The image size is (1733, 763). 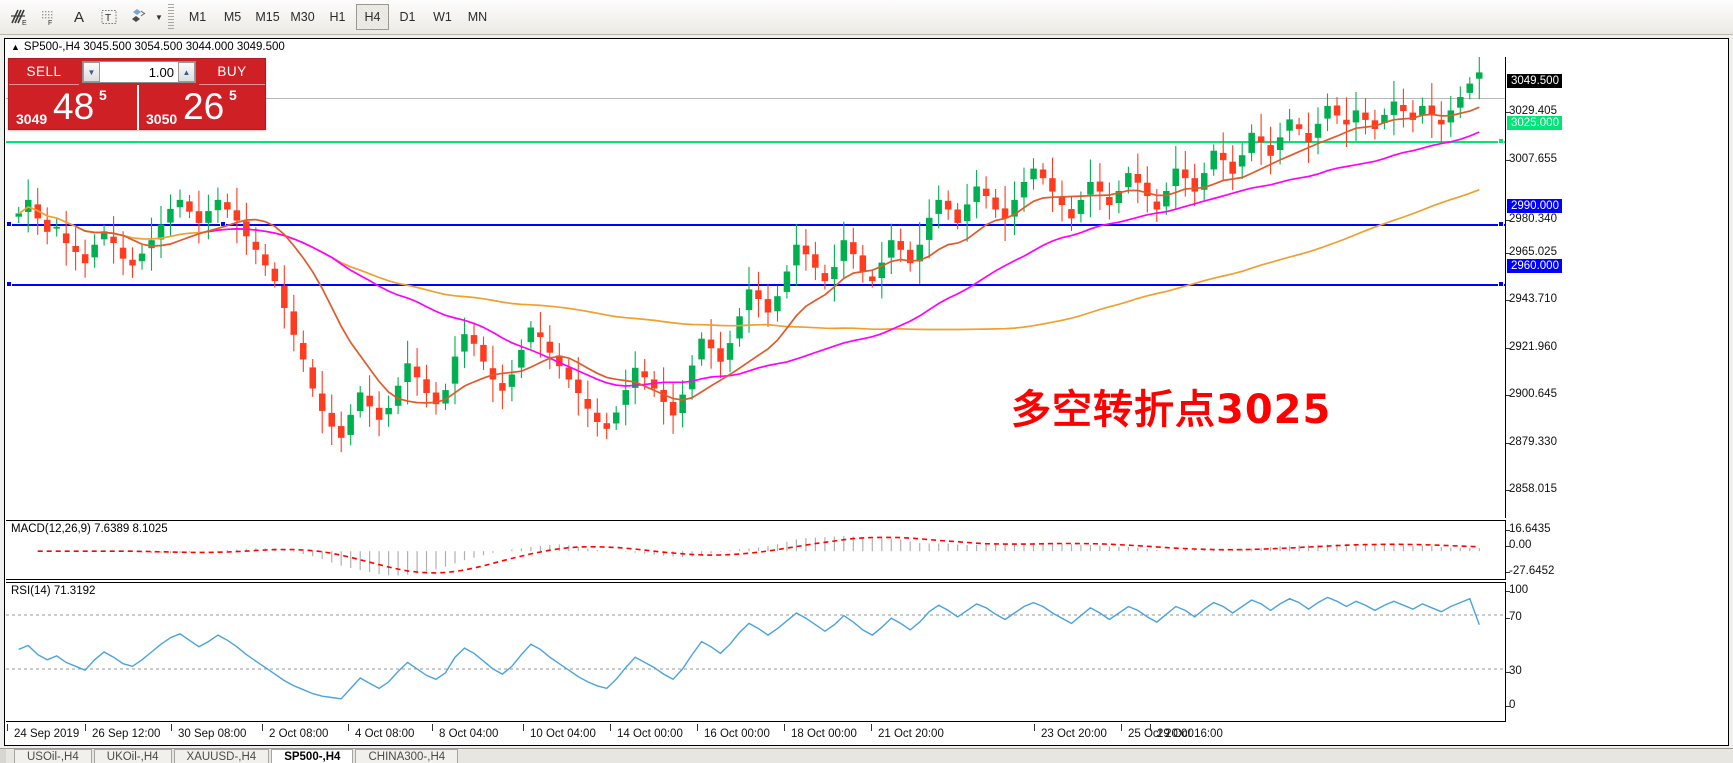 What do you see at coordinates (1534, 206) in the screenshot?
I see `blue-level-badge-2990: 2990.000` at bounding box center [1534, 206].